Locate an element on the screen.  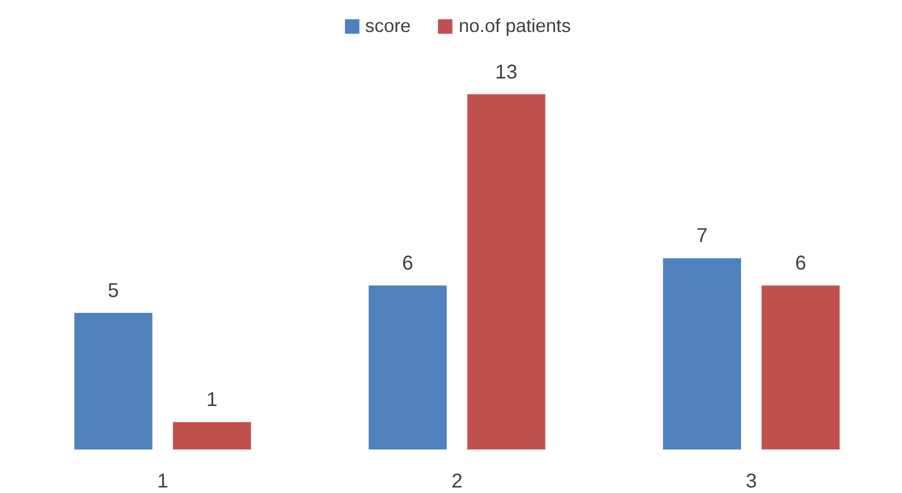
legend-label: no.of patients is located at coordinates (514, 26).